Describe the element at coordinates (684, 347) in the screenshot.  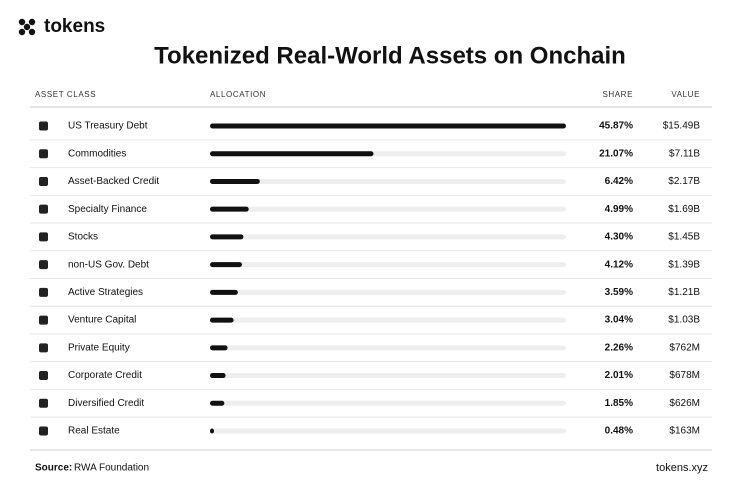
I see `amount-label: $762M` at that location.